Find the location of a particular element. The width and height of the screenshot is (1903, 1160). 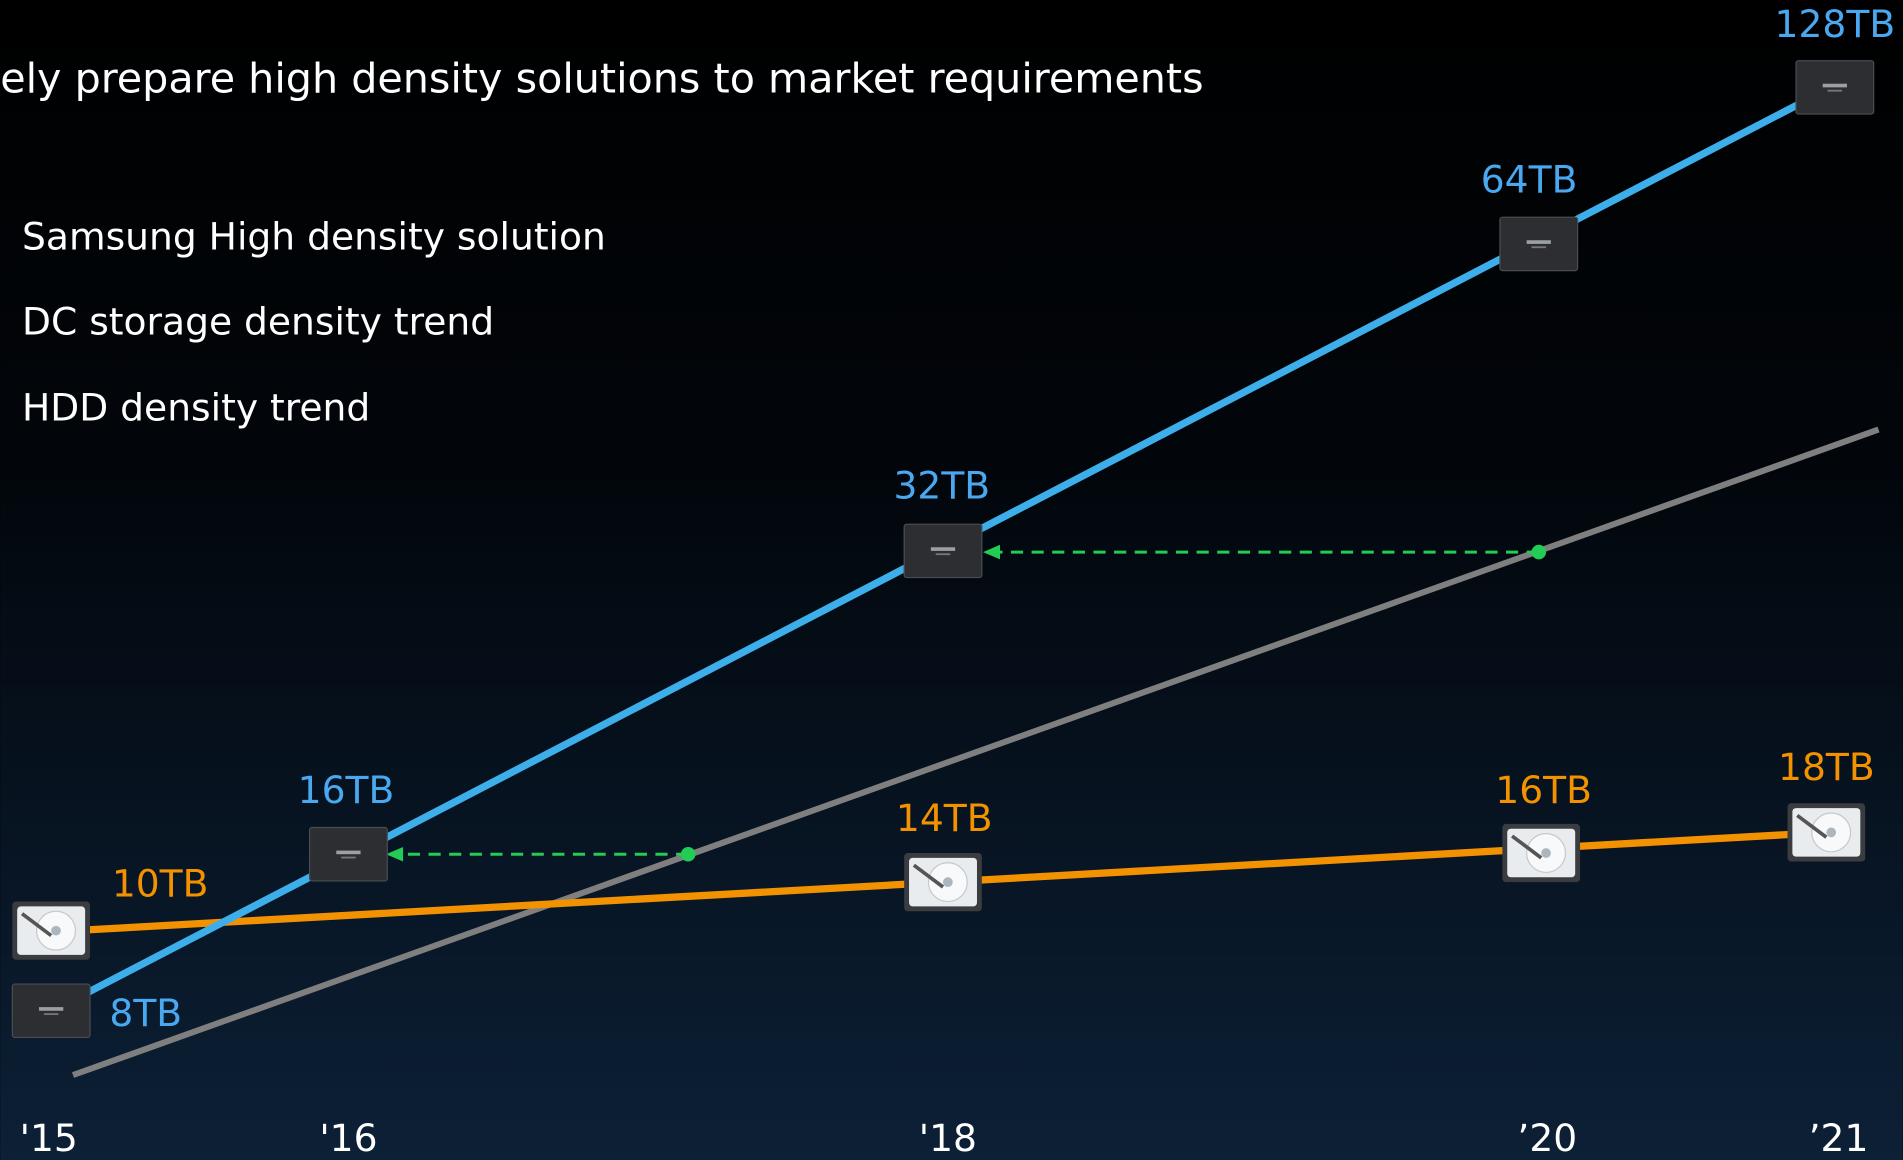

legend-entry: DC storage density trend is located at coordinates (258, 321).